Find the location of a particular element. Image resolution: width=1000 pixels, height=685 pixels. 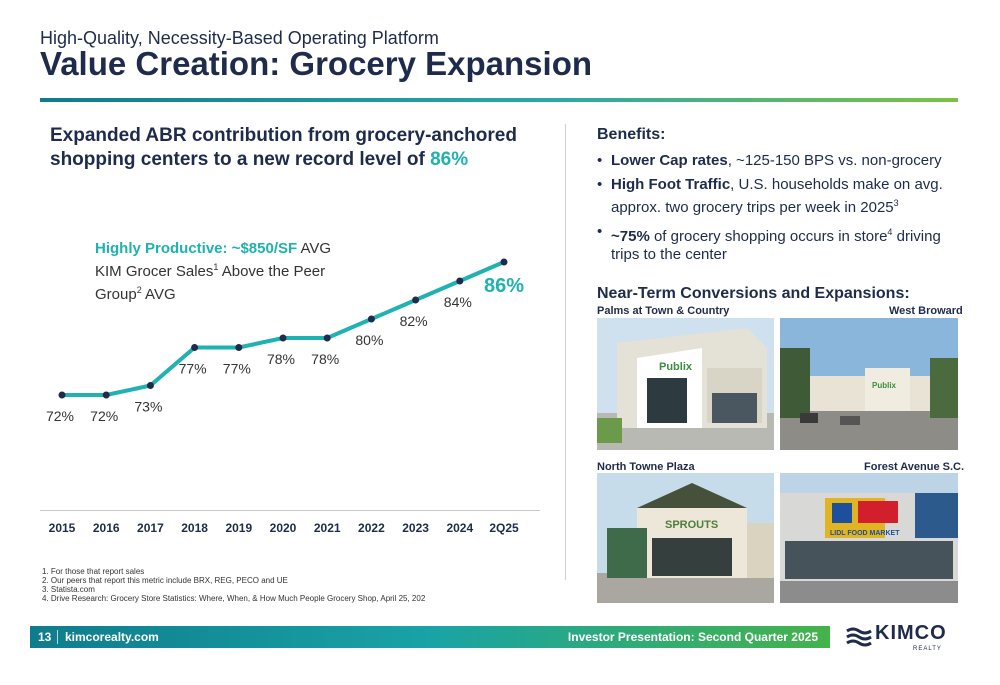

photo-label-west-broward: West Broward is located at coordinates (926, 311).